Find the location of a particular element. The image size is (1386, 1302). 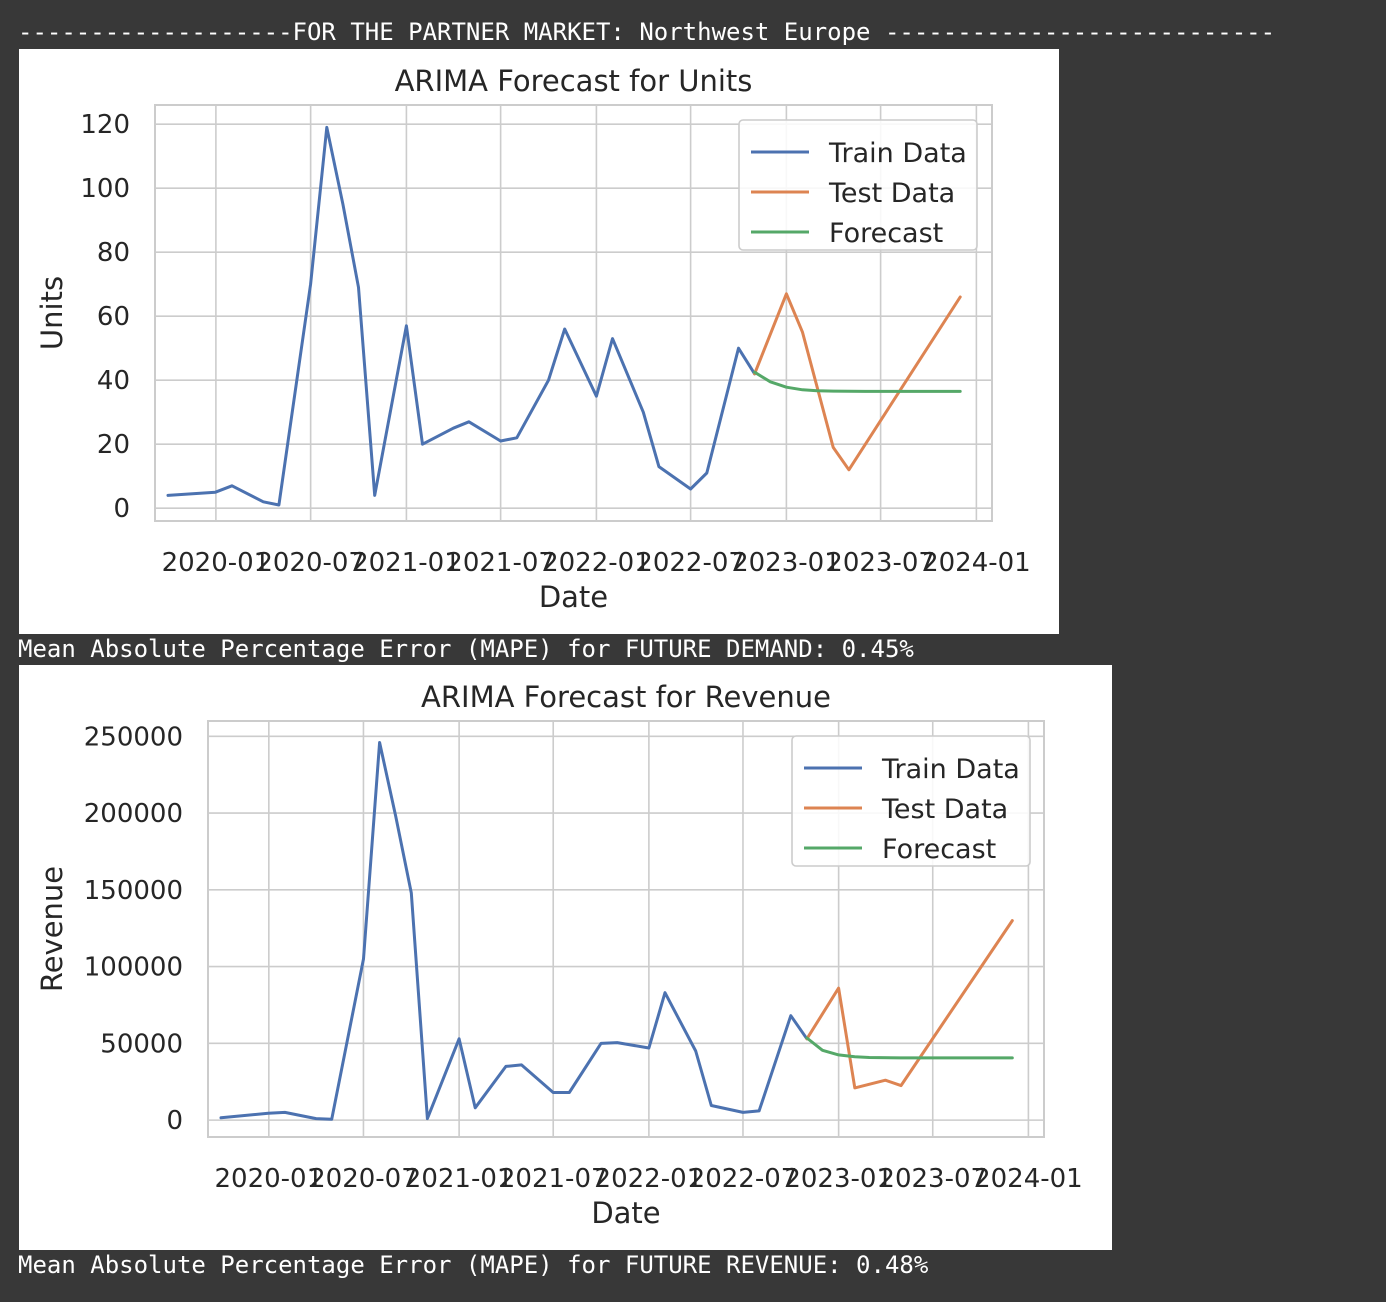

chart1-x-tick-label: 2020-01 is located at coordinates (216, 563).